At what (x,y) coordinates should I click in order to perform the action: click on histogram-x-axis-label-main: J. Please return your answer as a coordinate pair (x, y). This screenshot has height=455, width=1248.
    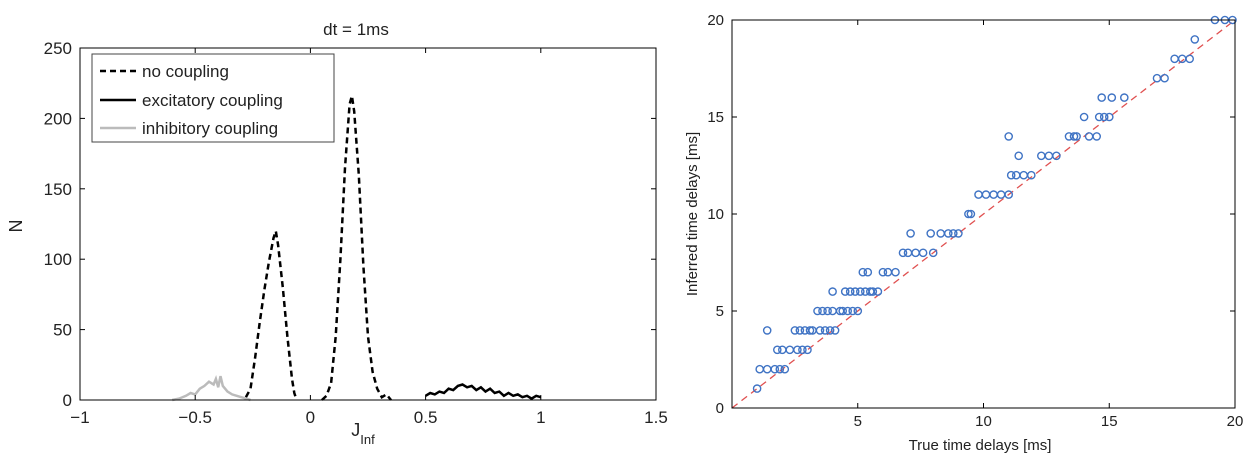
    Looking at the image, I should click on (355, 430).